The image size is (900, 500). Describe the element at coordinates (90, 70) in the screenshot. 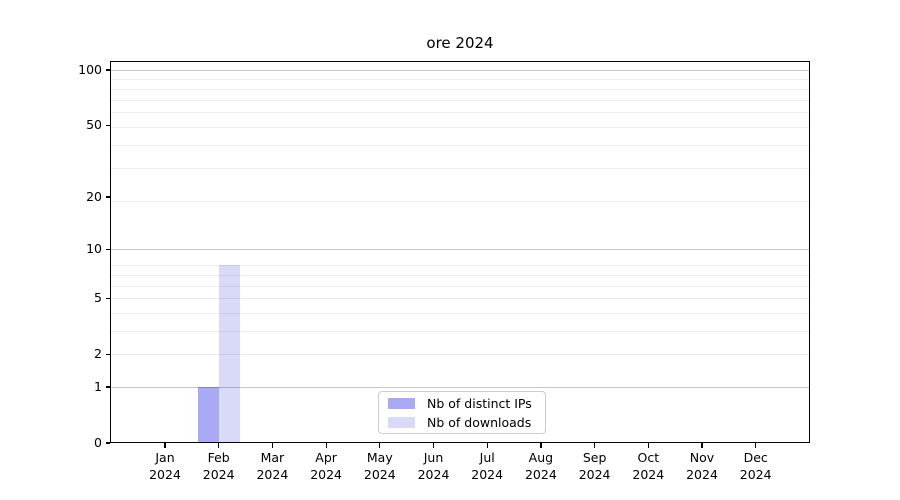

I see `y-tick-label: 100` at that location.